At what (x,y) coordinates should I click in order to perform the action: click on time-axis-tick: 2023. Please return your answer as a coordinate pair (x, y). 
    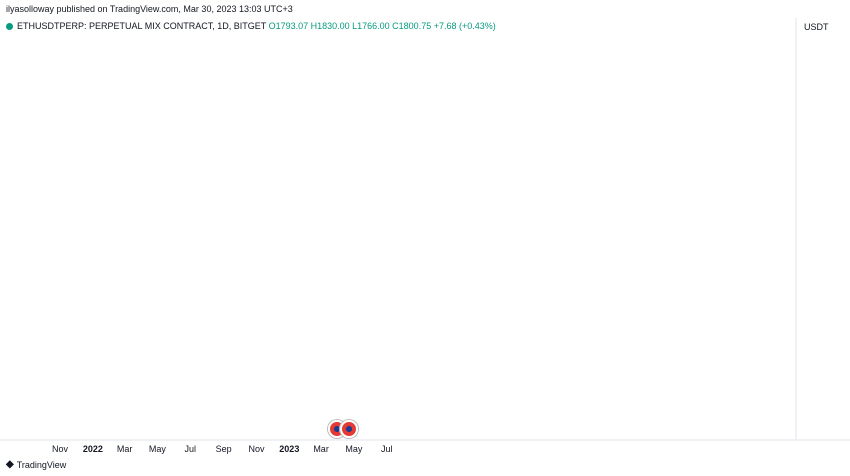
    Looking at the image, I should click on (289, 449).